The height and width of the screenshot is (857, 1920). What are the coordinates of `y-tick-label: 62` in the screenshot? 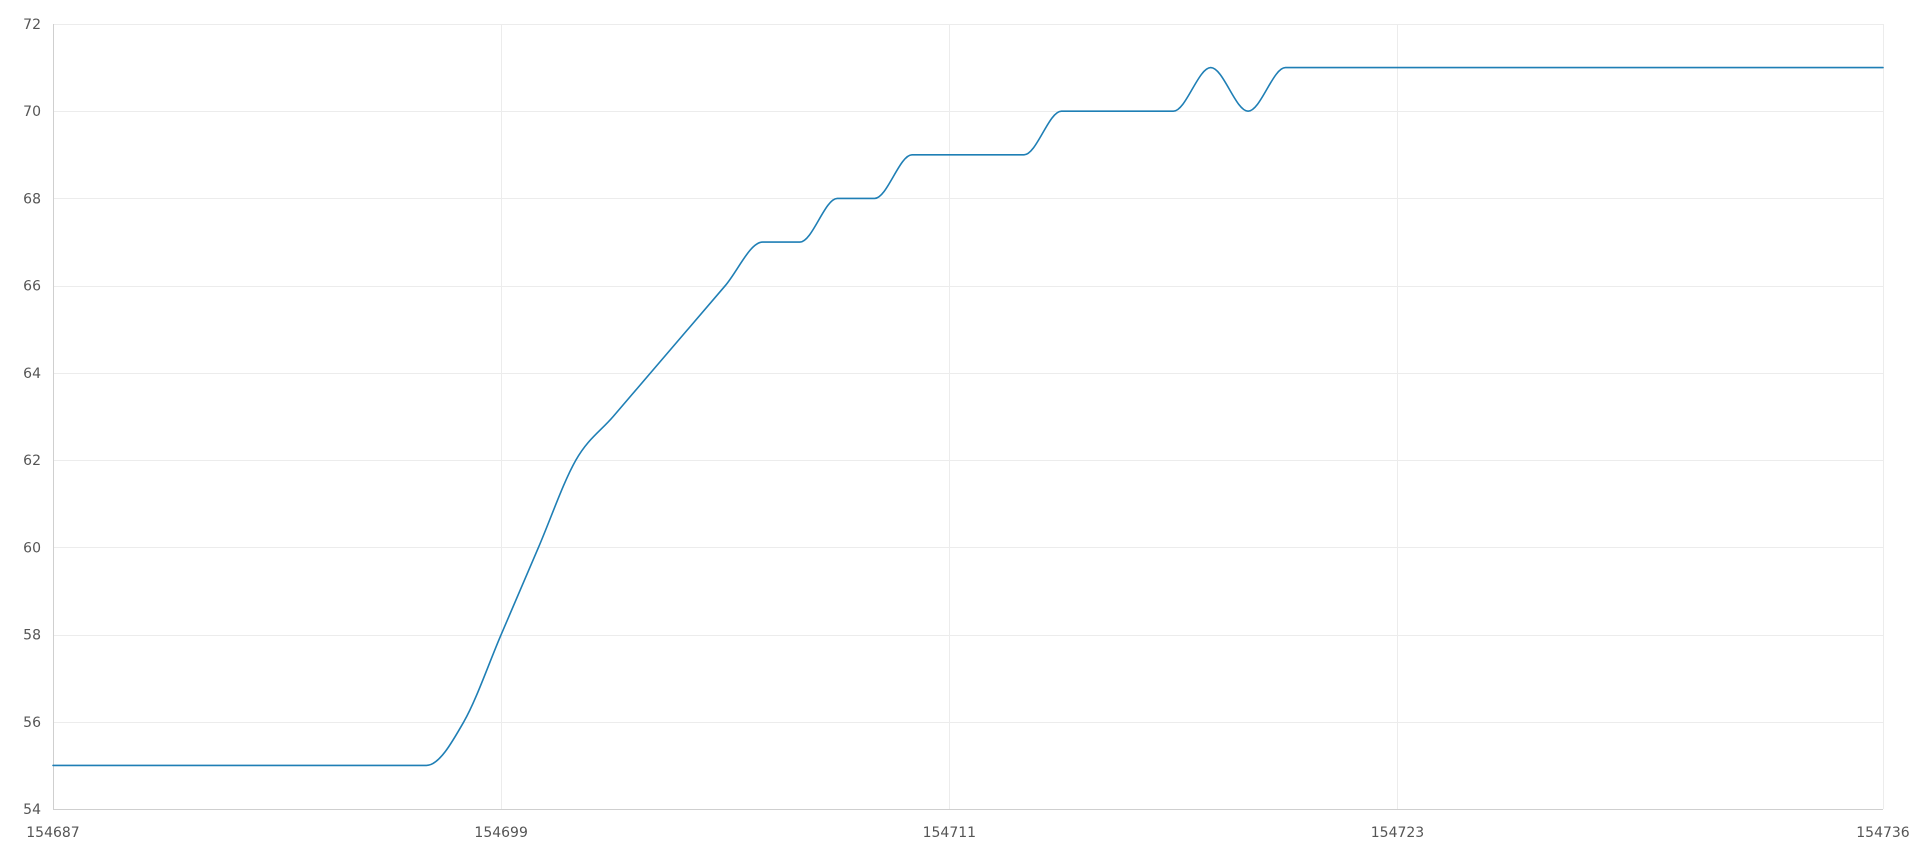 It's located at (32, 461).